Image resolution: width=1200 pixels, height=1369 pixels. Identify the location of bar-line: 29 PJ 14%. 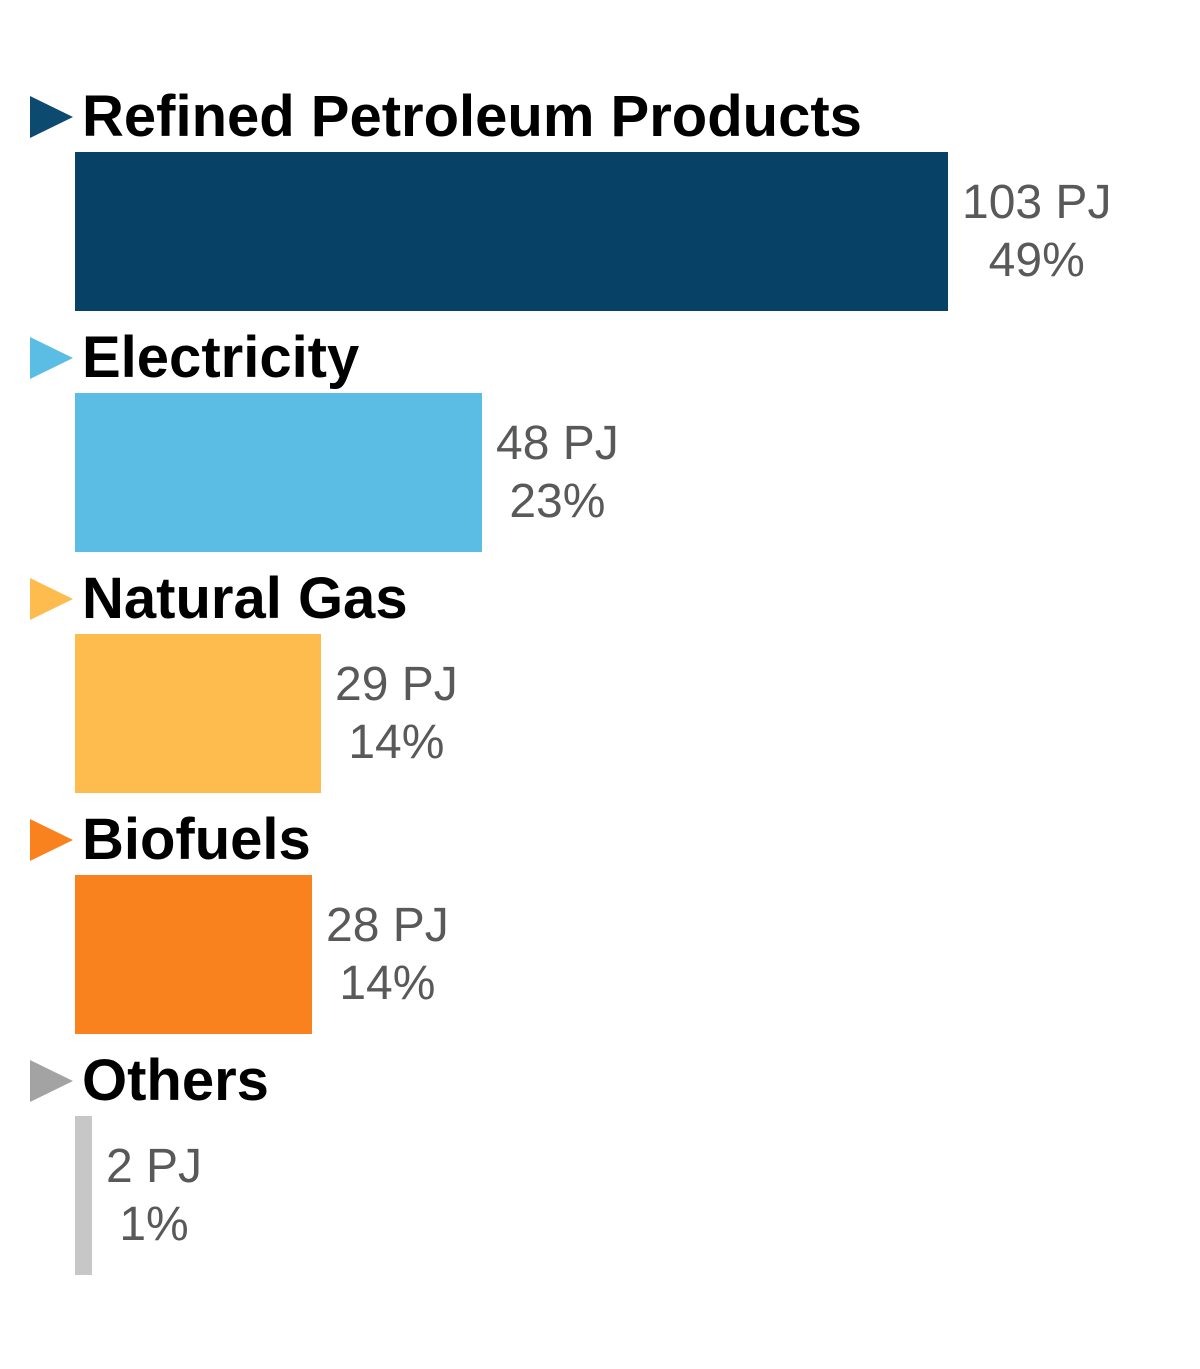
(637, 713).